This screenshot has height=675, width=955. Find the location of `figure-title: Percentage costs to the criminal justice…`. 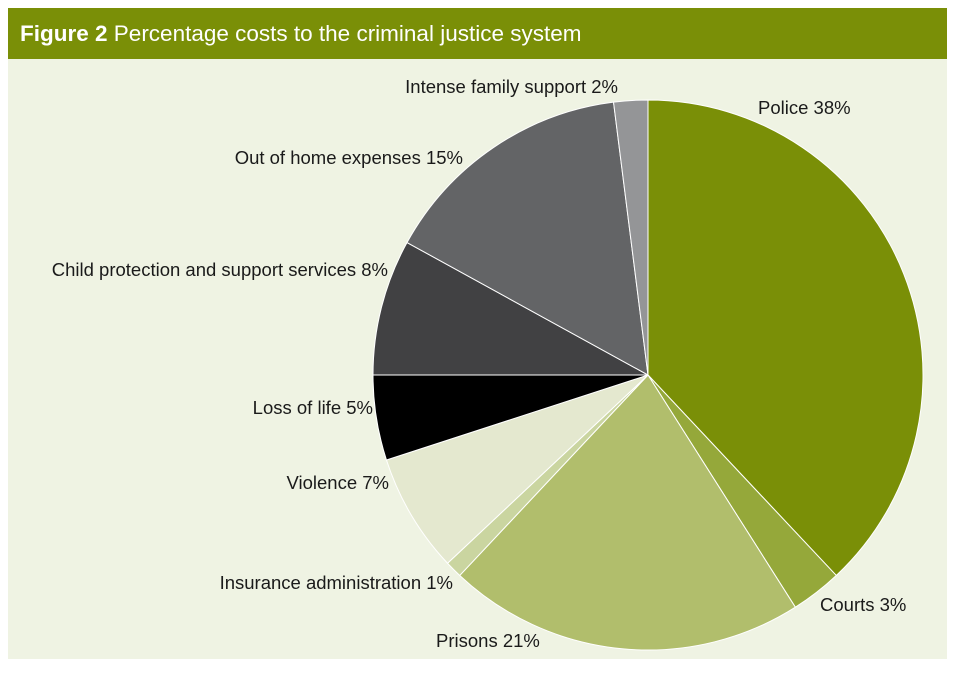

figure-title: Percentage costs to the criminal justice… is located at coordinates (347, 33).